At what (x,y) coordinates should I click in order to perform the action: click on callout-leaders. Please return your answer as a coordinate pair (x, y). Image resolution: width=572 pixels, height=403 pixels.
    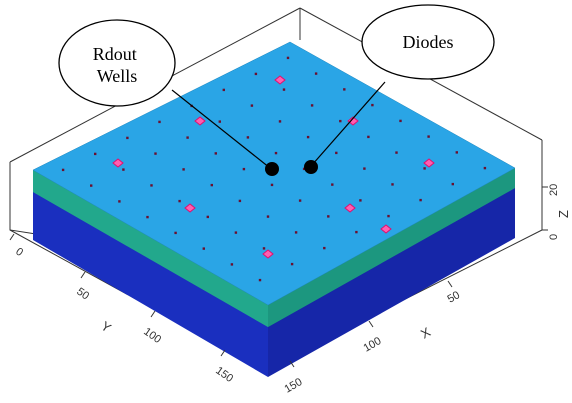
    Looking at the image, I should click on (278, 128).